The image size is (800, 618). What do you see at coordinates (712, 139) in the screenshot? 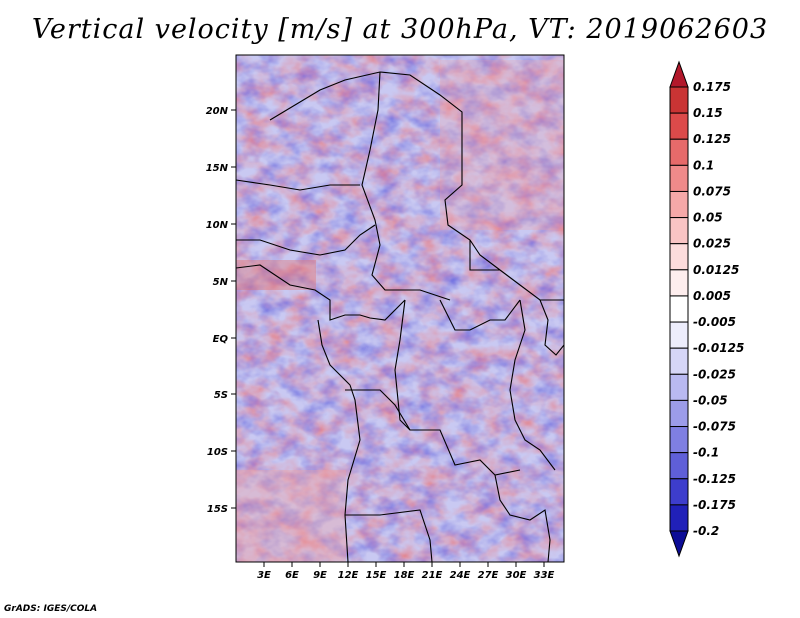
I see `colorbar-label: 0.125` at bounding box center [712, 139].